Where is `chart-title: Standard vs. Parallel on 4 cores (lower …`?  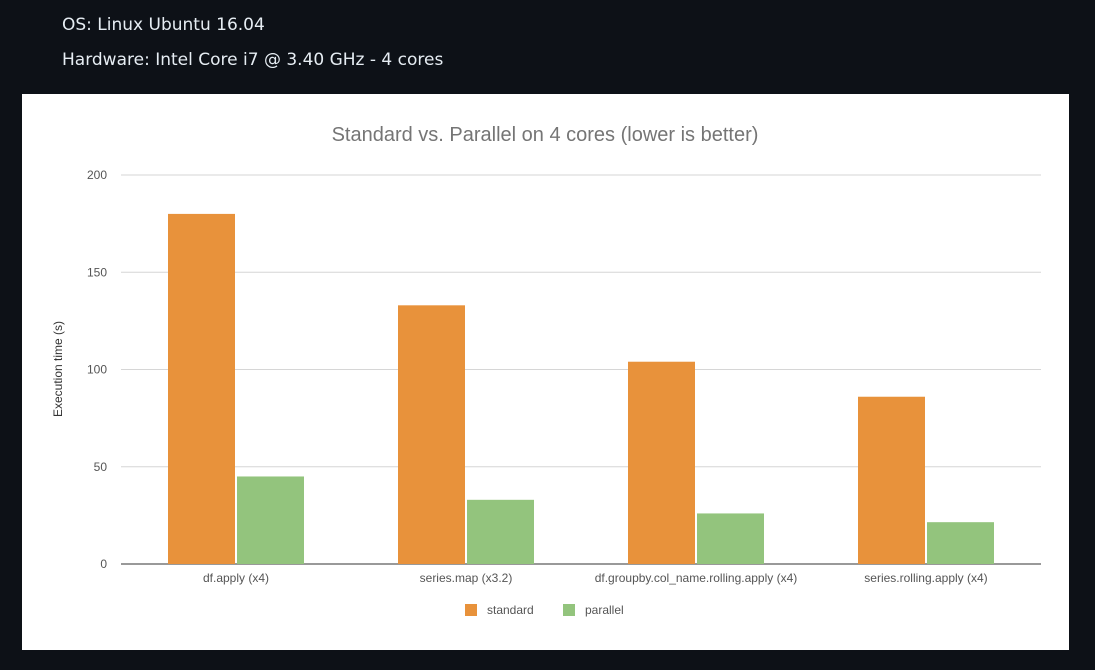 chart-title: Standard vs. Parallel on 4 cores (lower … is located at coordinates (545, 135).